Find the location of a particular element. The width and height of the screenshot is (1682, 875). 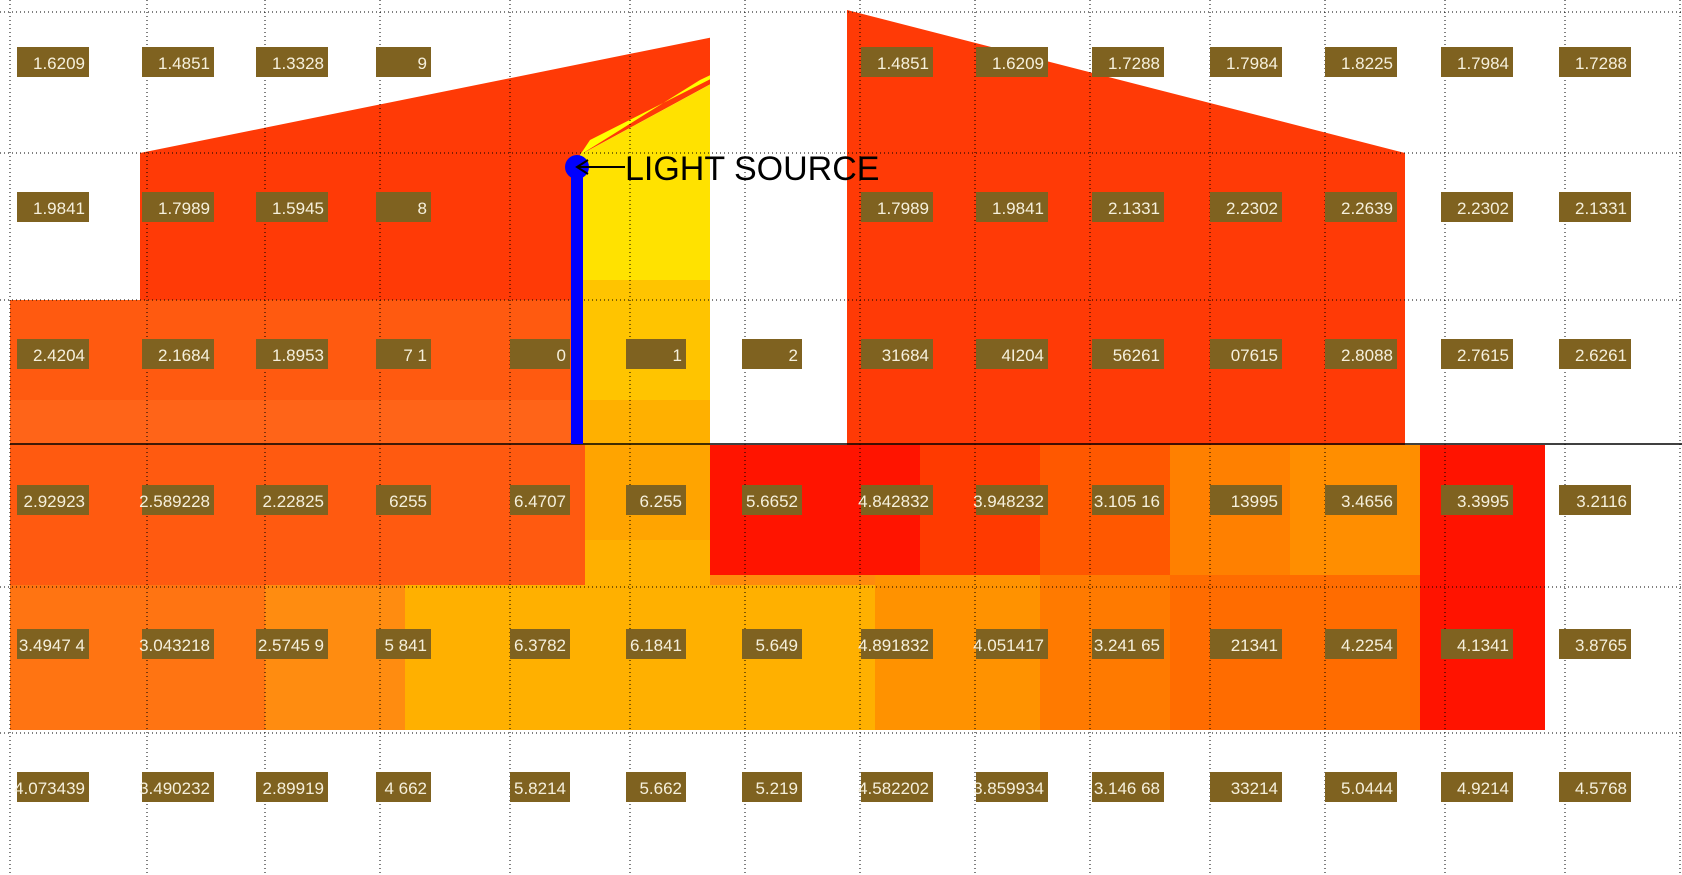

value-label-text: 13995 is located at coordinates (1254, 501).